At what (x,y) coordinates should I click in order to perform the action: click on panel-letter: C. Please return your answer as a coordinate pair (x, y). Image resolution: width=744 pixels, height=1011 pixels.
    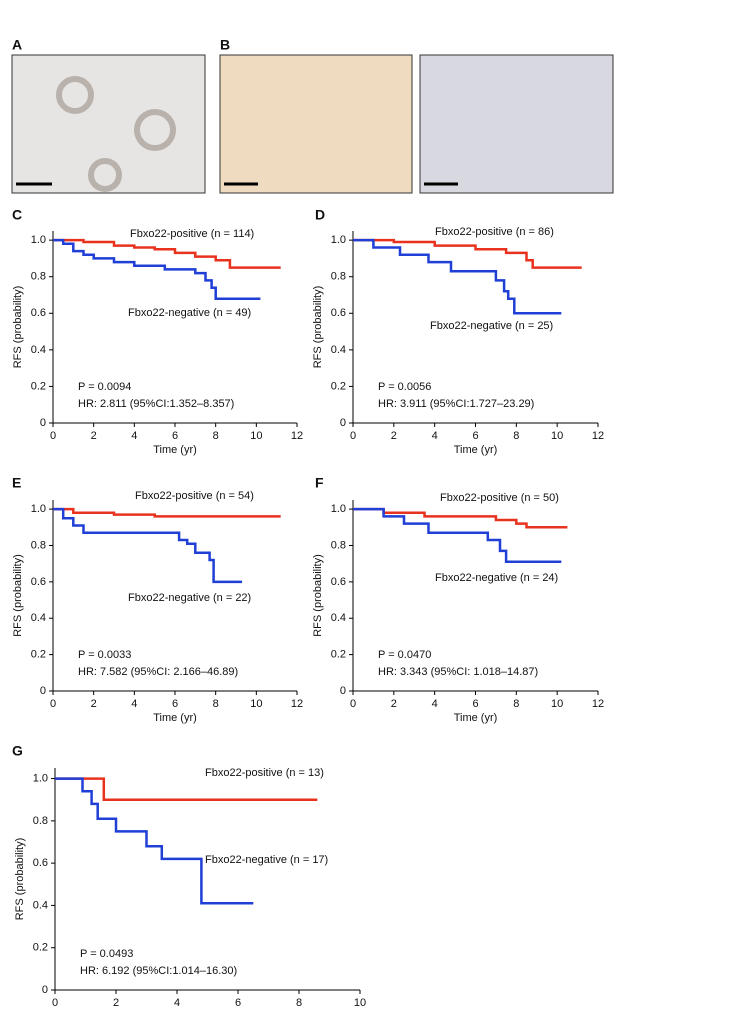
    Looking at the image, I should click on (17, 215).